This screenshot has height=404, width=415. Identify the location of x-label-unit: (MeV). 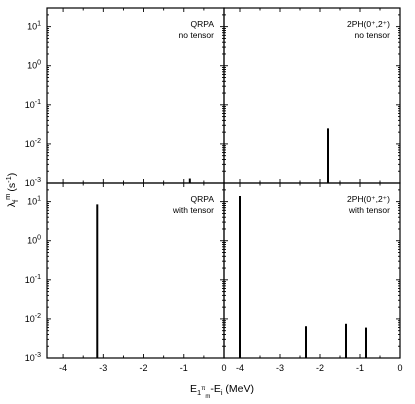
(239, 389).